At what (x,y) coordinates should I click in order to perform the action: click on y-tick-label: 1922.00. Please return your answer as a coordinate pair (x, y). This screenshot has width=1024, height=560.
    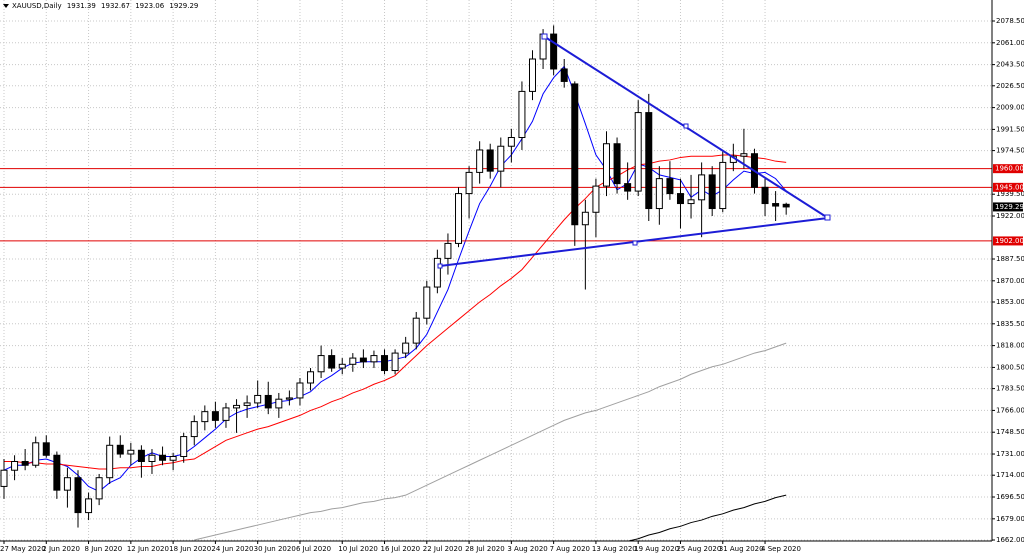
    Looking at the image, I should click on (1010, 216).